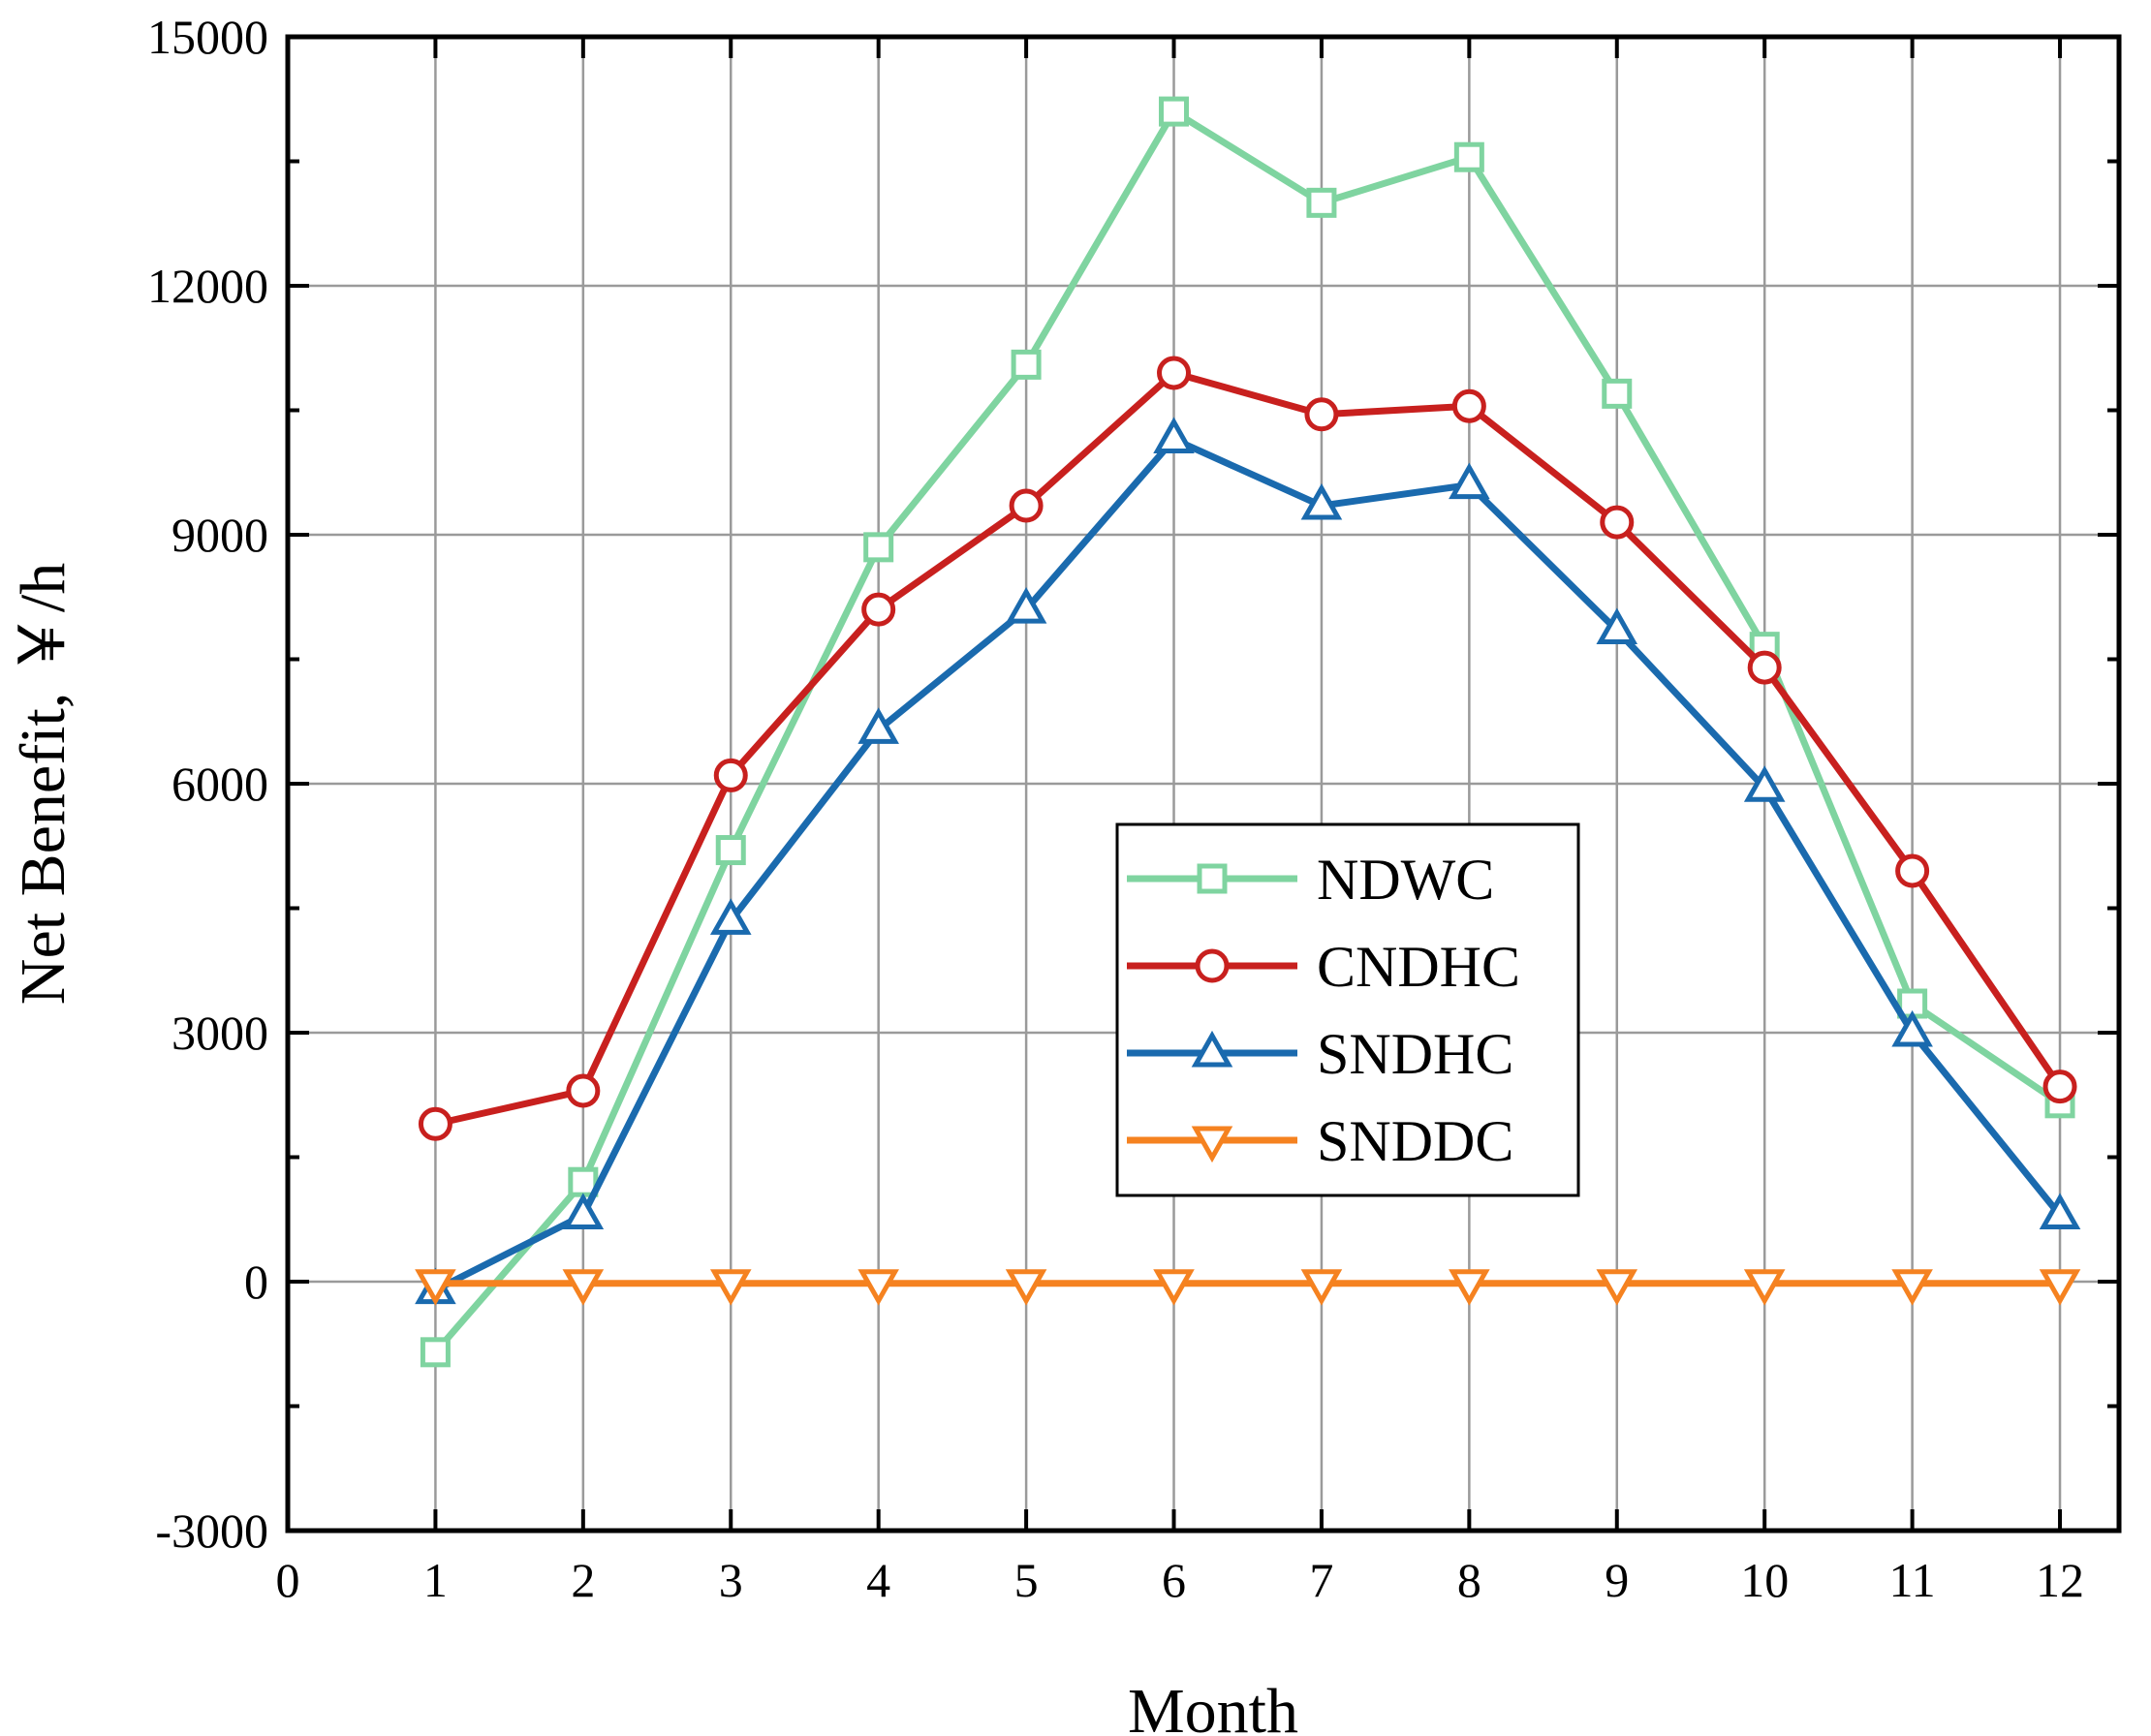 The width and height of the screenshot is (2151, 1736). Describe the element at coordinates (1248, 1287) in the screenshot. I see `series-snddc` at that location.